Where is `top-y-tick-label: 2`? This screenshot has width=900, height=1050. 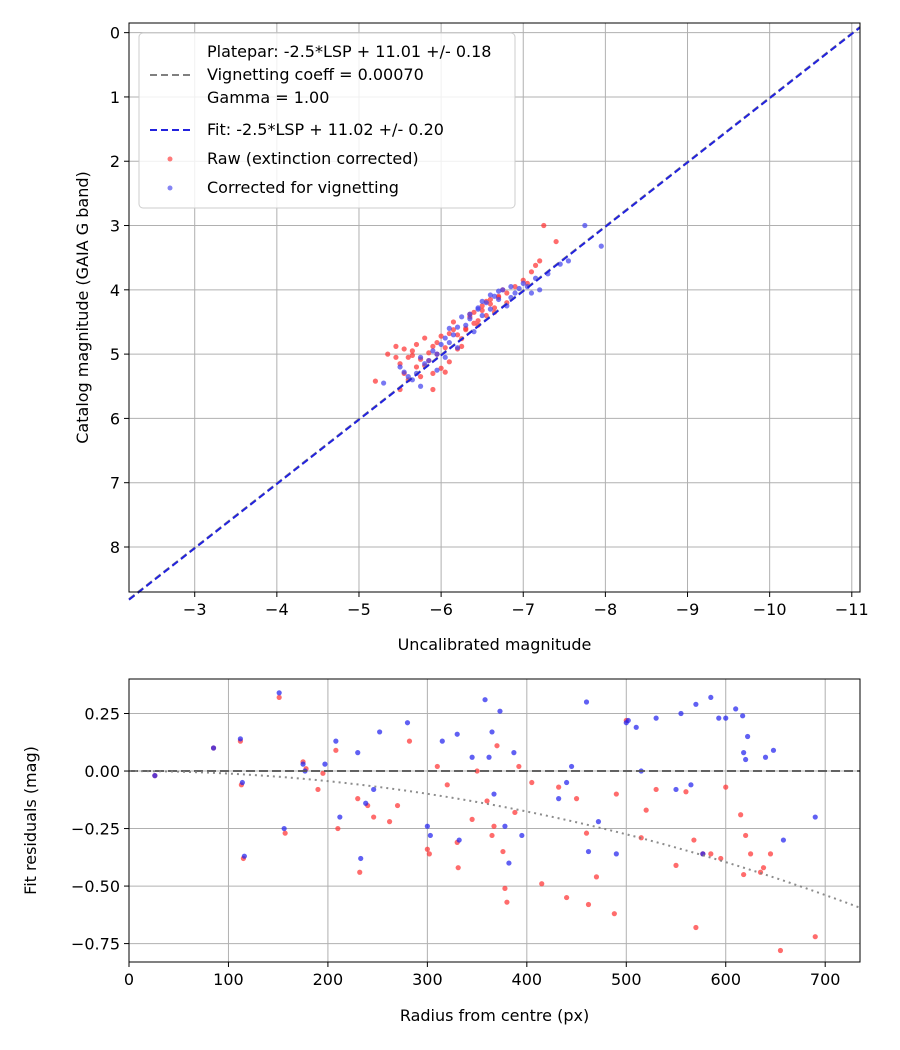 top-y-tick-label: 2 is located at coordinates (115, 161).